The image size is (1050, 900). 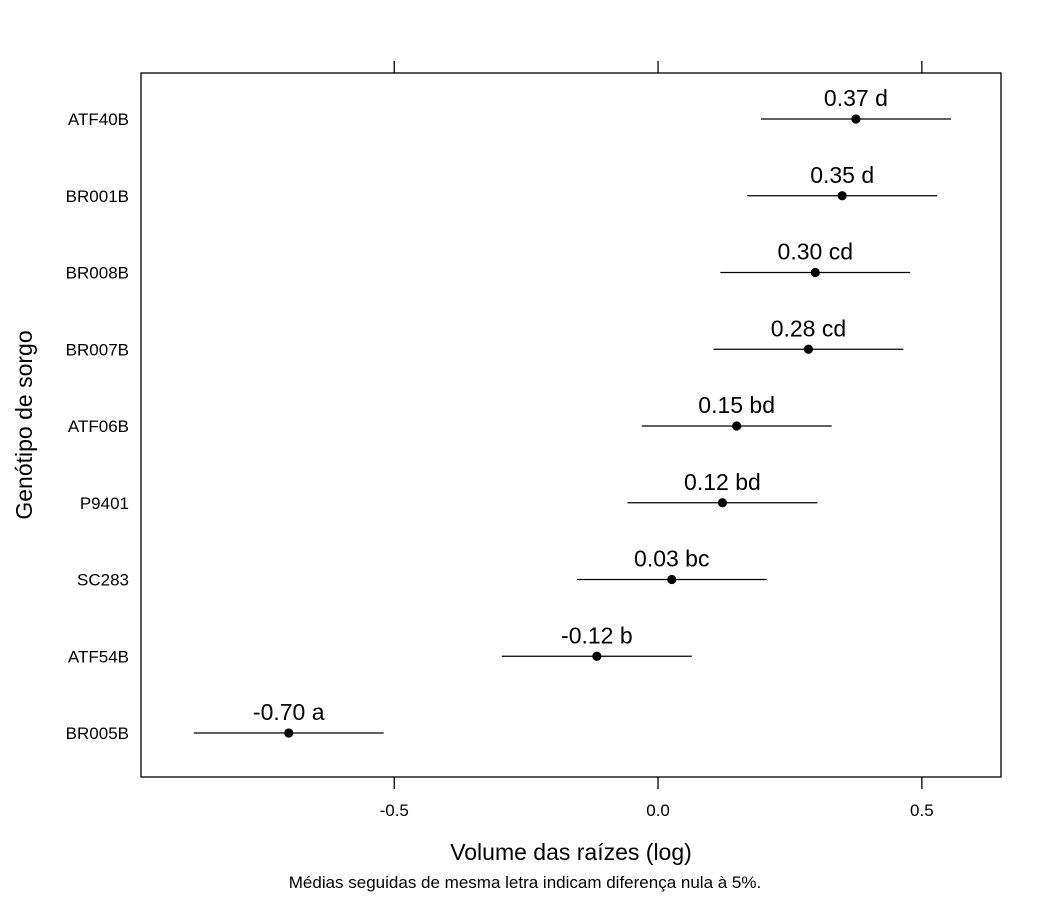 What do you see at coordinates (922, 810) in the screenshot?
I see `x-tick-label: 0.5` at bounding box center [922, 810].